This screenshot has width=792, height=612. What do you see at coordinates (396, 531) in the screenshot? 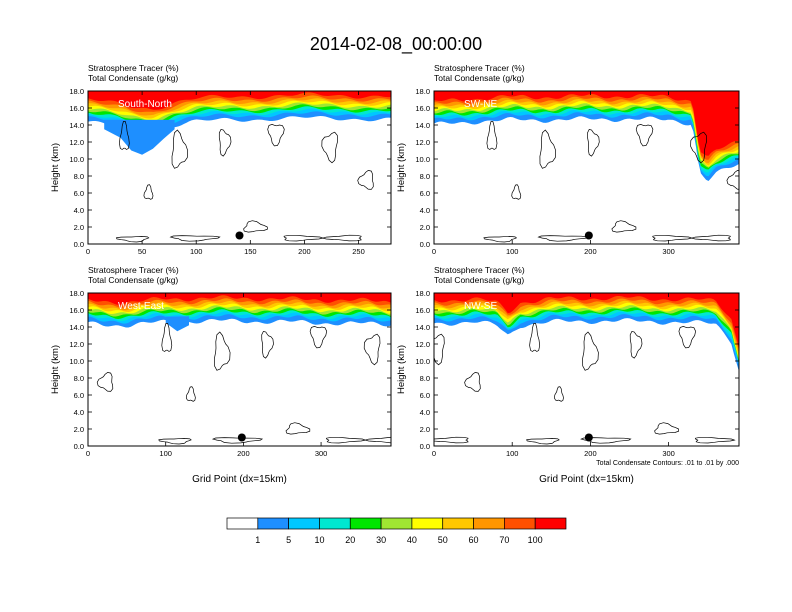
I see `colorbar: 1 5 10 20 30 40 50 60 70 100` at bounding box center [396, 531].